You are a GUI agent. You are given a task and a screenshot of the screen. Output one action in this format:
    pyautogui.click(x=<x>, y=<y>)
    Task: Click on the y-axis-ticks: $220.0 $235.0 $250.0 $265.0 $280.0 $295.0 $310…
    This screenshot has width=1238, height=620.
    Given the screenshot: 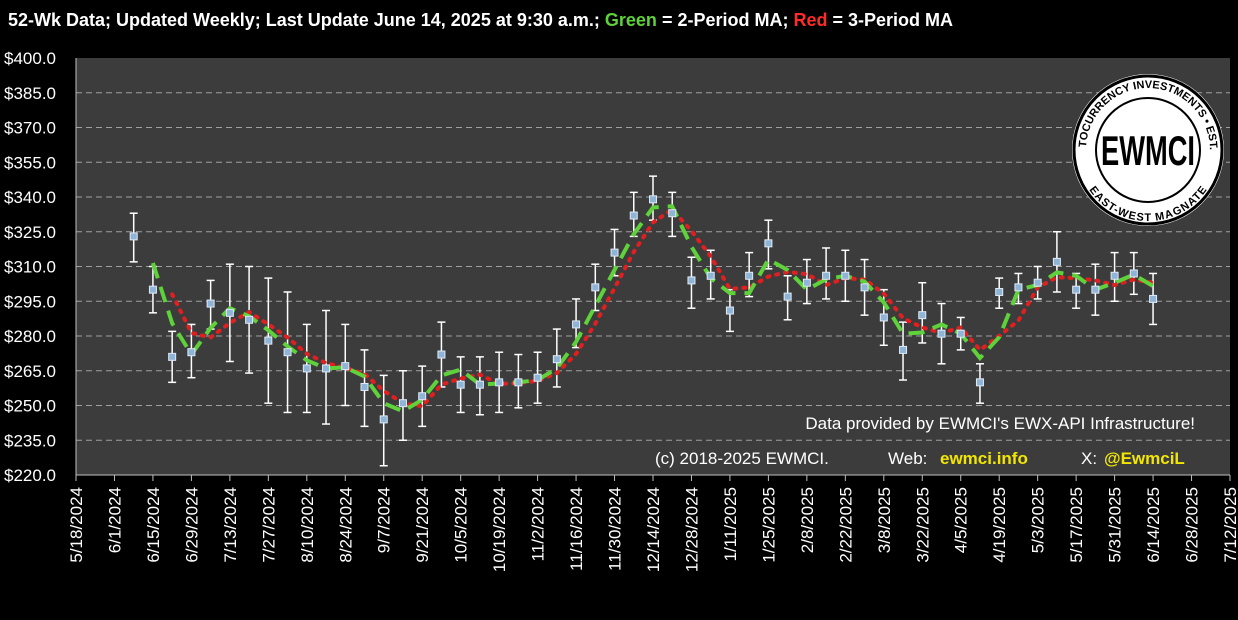 What is the action you would take?
    pyautogui.click(x=30, y=267)
    